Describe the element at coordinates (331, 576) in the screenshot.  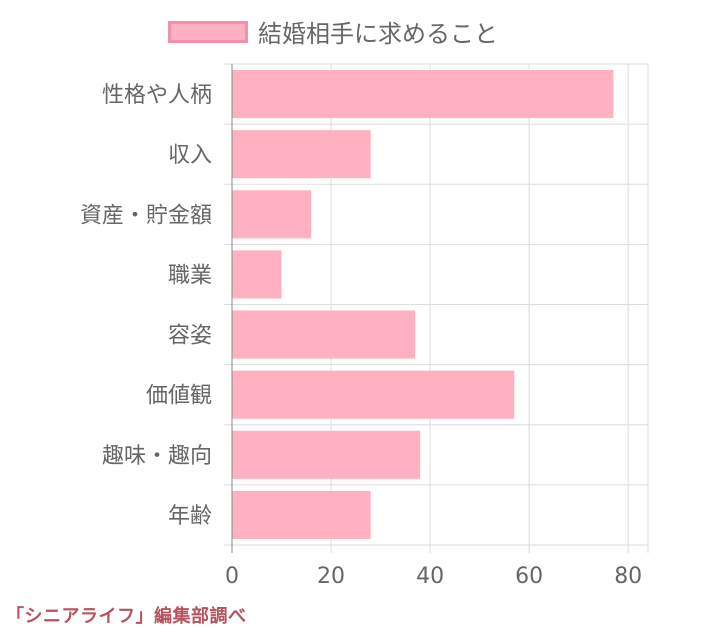
I see `x-tick-label: 20` at that location.